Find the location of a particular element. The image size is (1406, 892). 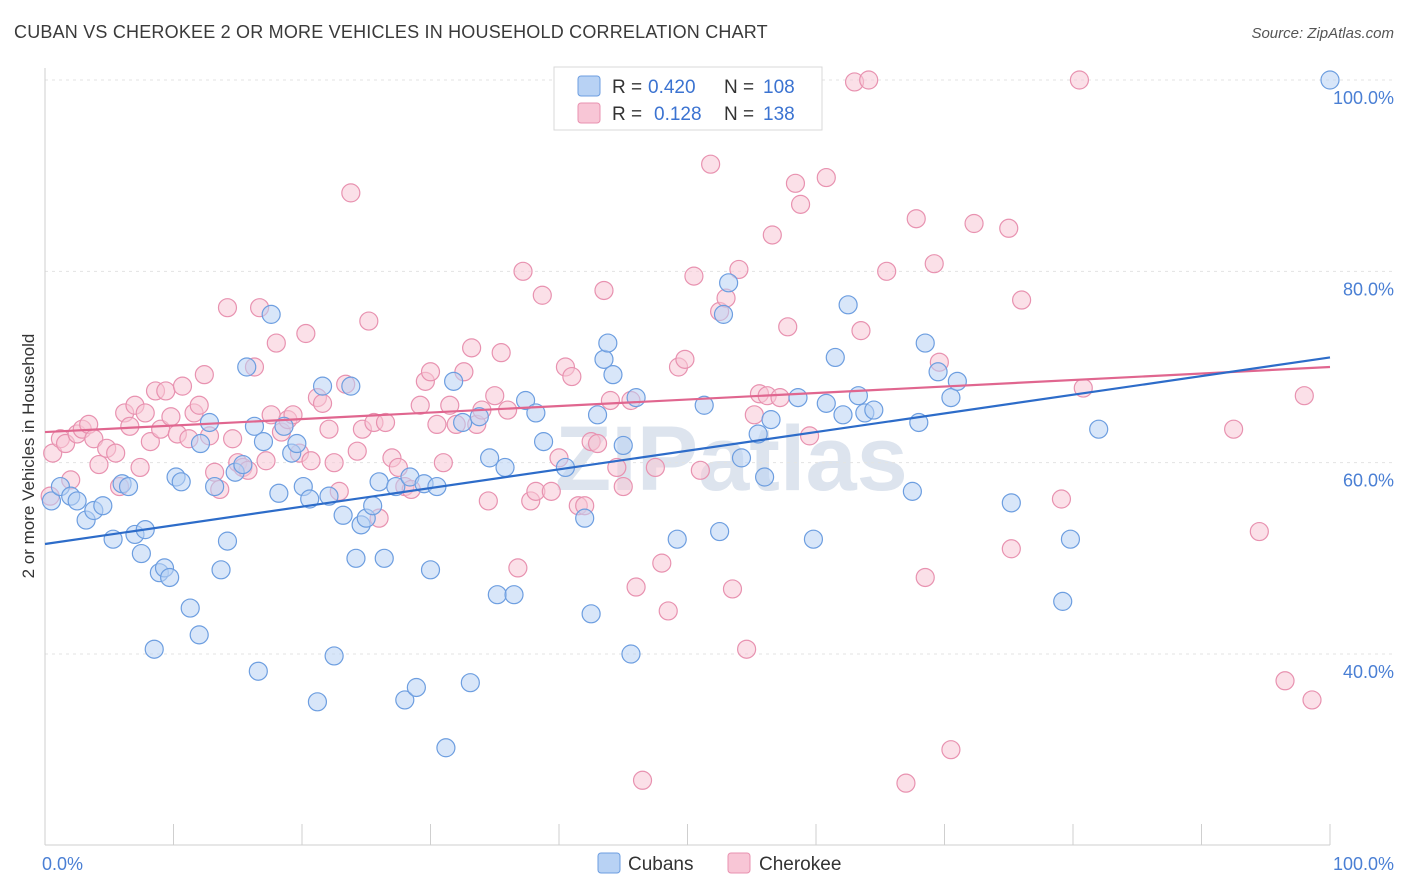

legend-r-label-cherokee: R = is located at coordinates (627, 114).